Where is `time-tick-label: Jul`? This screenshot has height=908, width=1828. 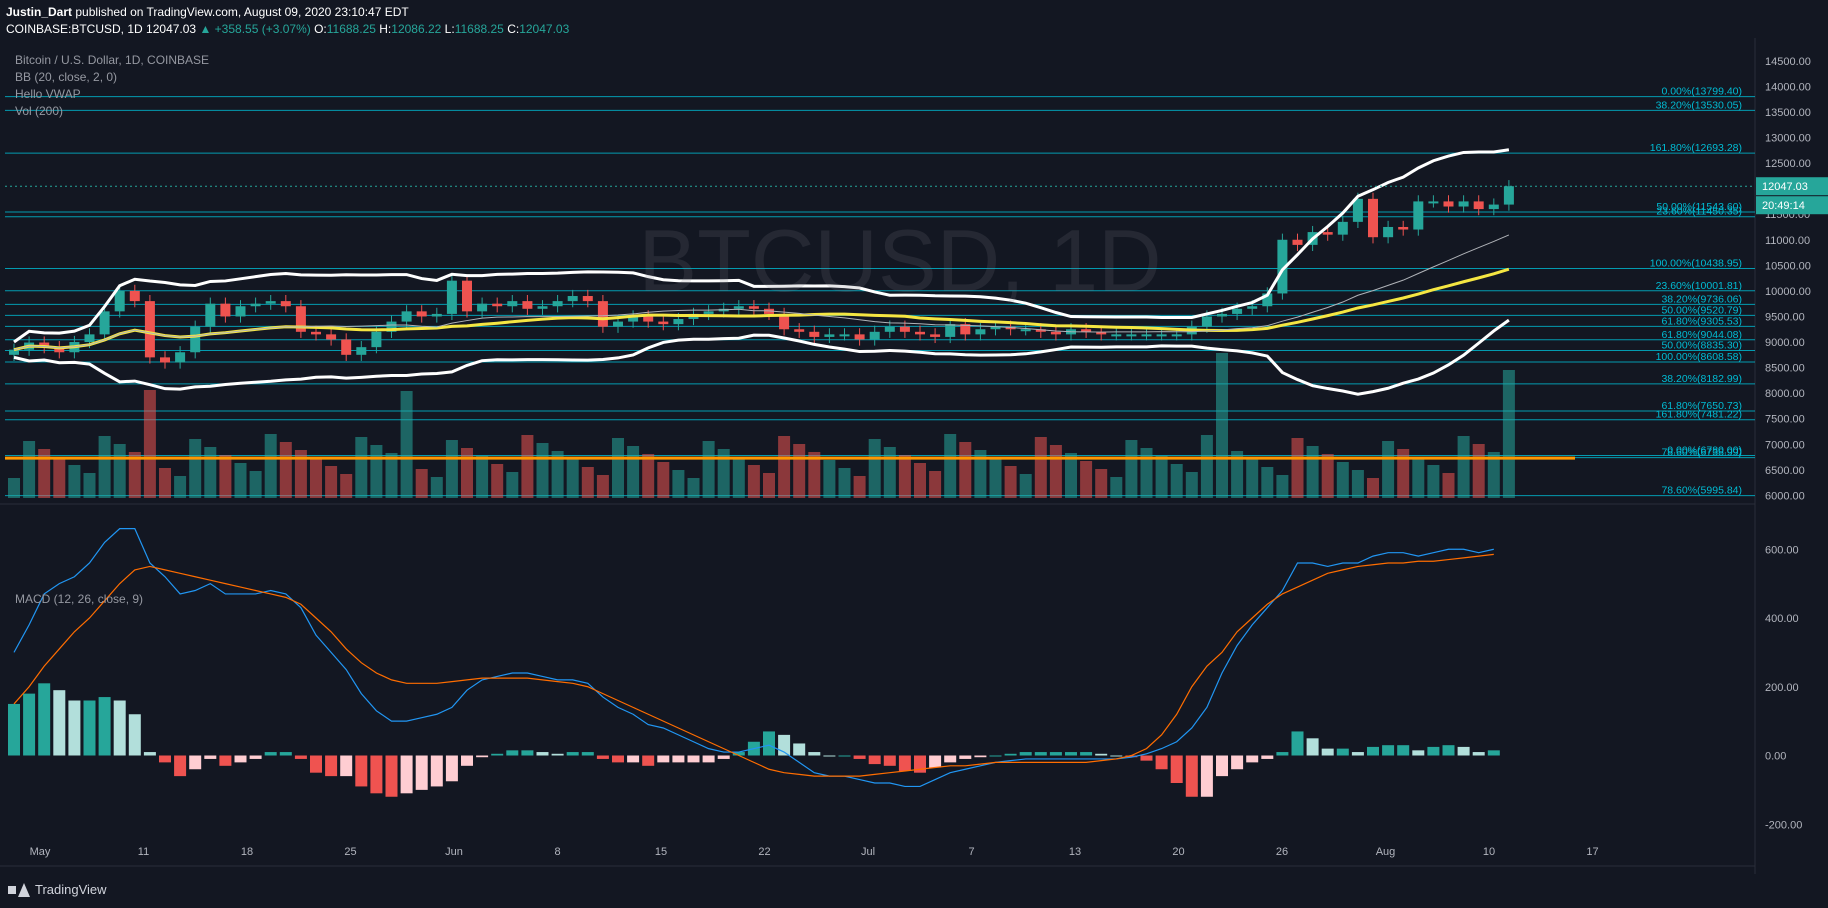 time-tick-label: Jul is located at coordinates (868, 852).